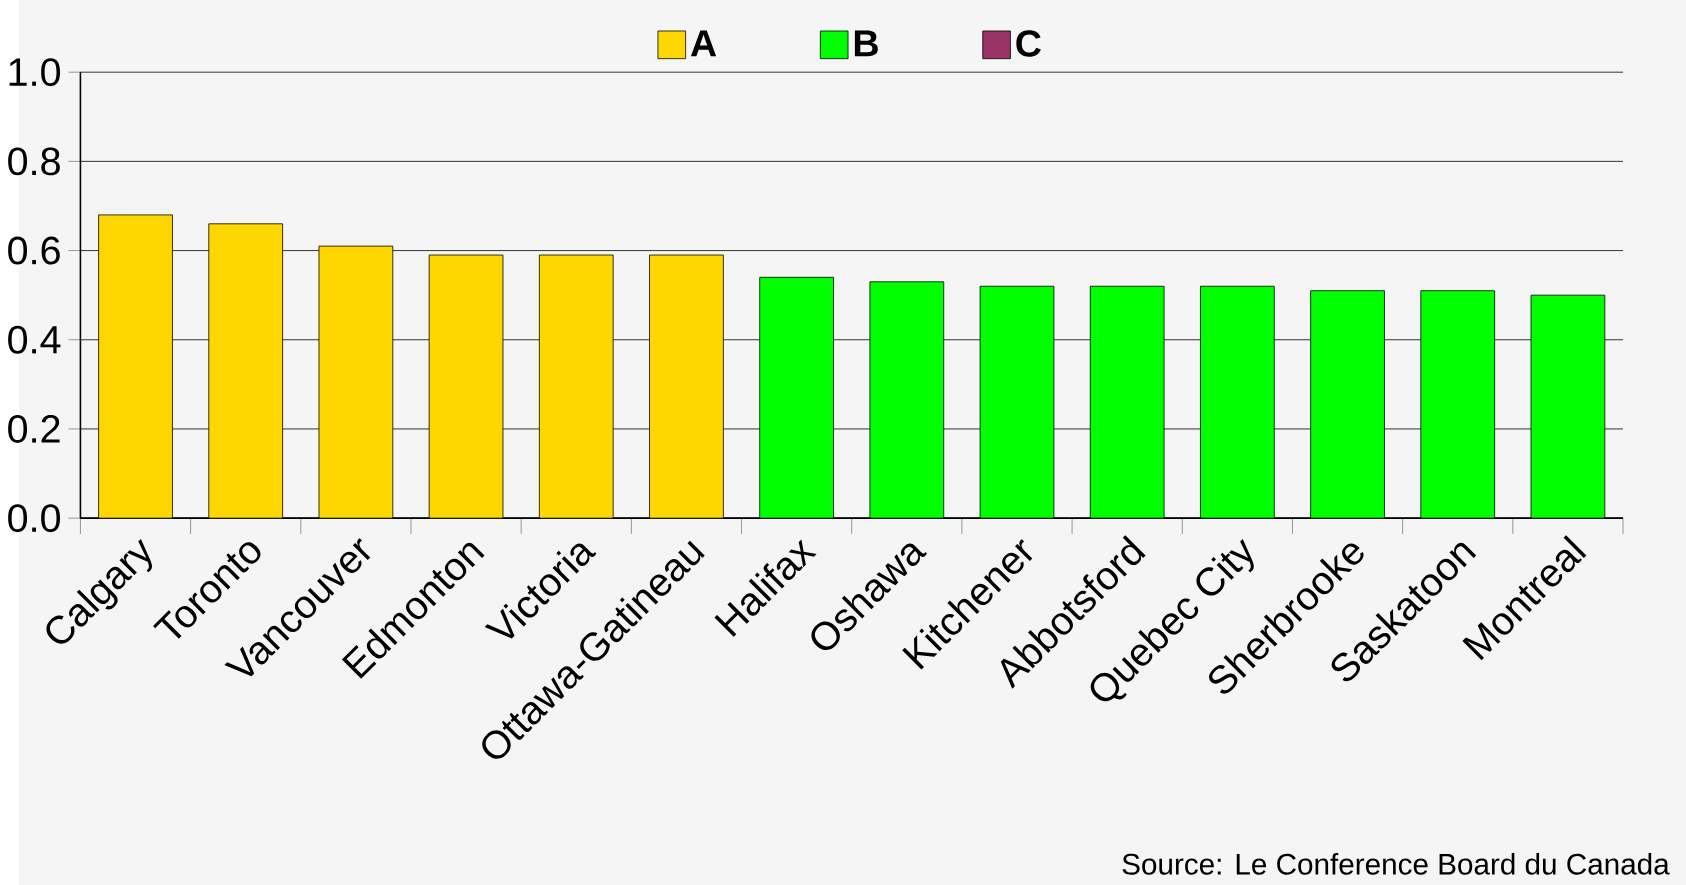 The height and width of the screenshot is (885, 1686). I want to click on y-tick-label: 0.8, so click(34, 161).